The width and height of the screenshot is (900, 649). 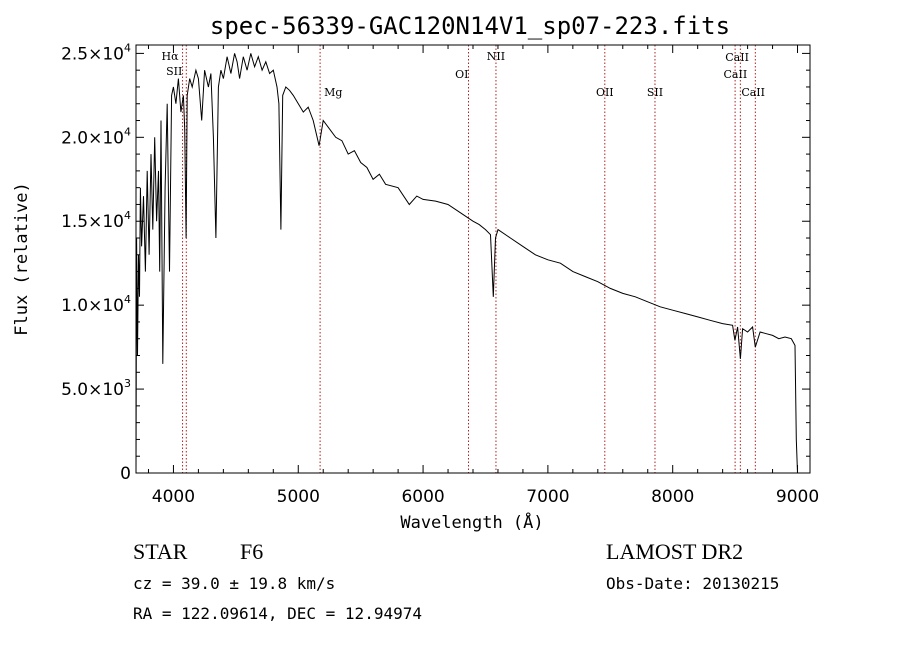 I want to click on y-tick-label: 2.0×10⁴, so click(x=96, y=136).